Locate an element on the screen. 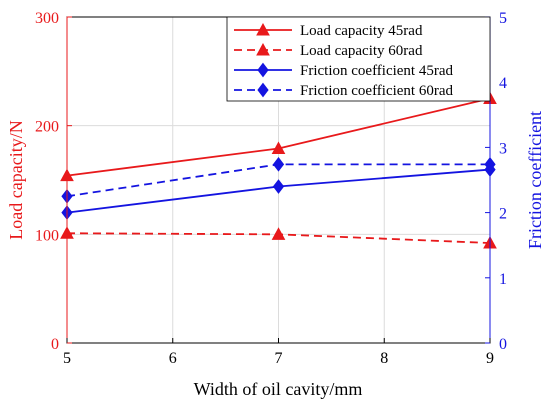 The image size is (550, 406). left-tick-label: 100 is located at coordinates (47, 235).